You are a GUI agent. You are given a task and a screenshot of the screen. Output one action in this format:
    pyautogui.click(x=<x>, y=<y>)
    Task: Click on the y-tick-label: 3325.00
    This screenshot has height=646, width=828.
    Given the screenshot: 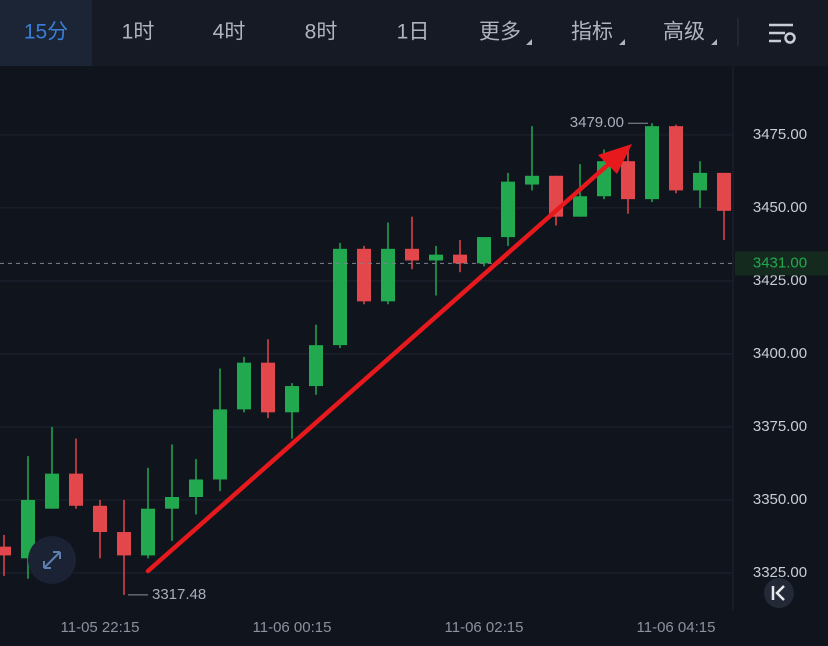 What is the action you would take?
    pyautogui.click(x=780, y=572)
    